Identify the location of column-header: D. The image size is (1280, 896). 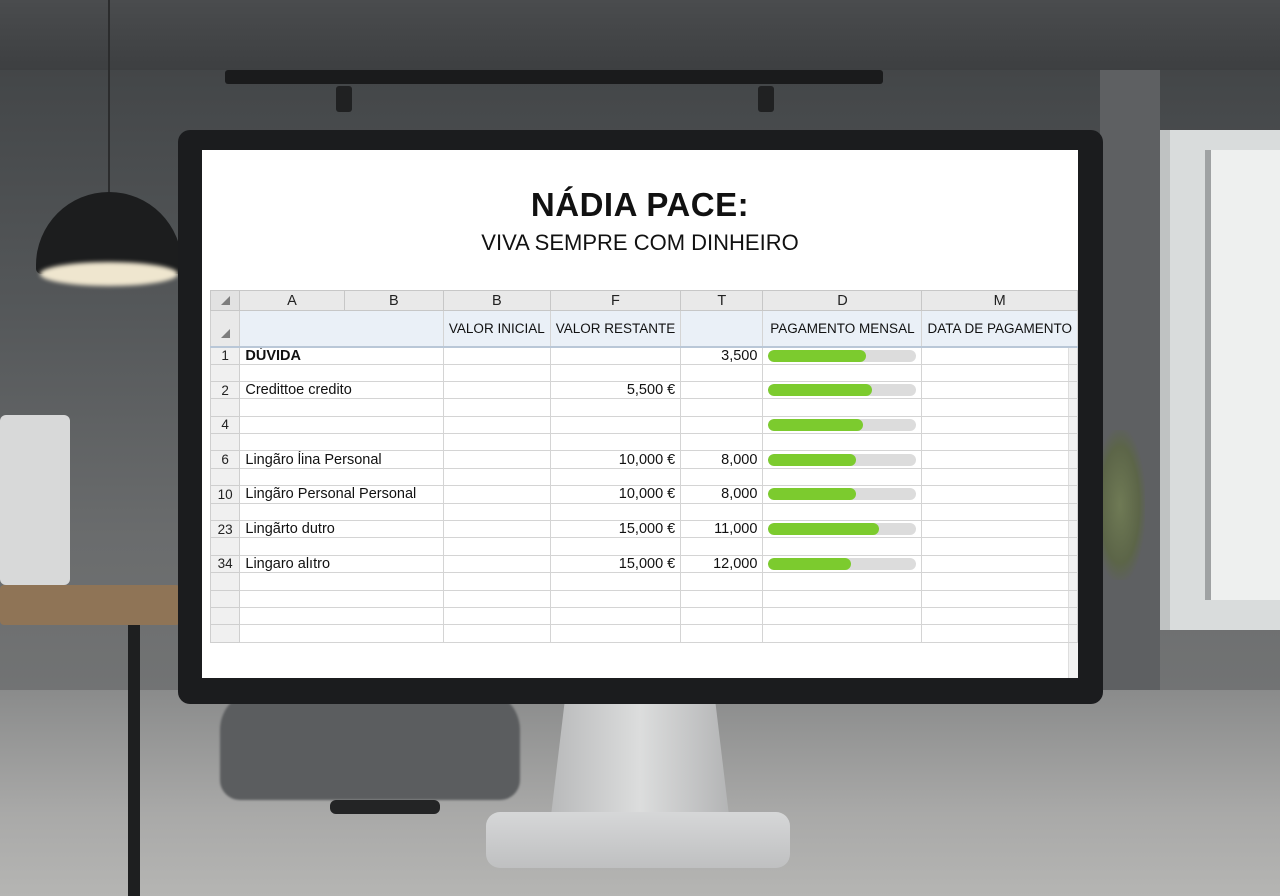
(842, 300).